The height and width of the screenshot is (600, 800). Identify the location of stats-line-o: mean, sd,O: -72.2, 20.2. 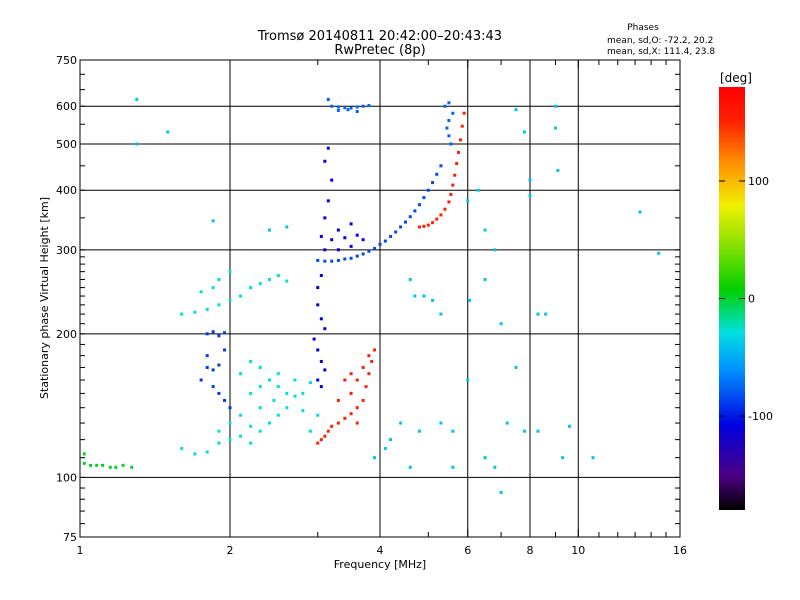
(660, 41).